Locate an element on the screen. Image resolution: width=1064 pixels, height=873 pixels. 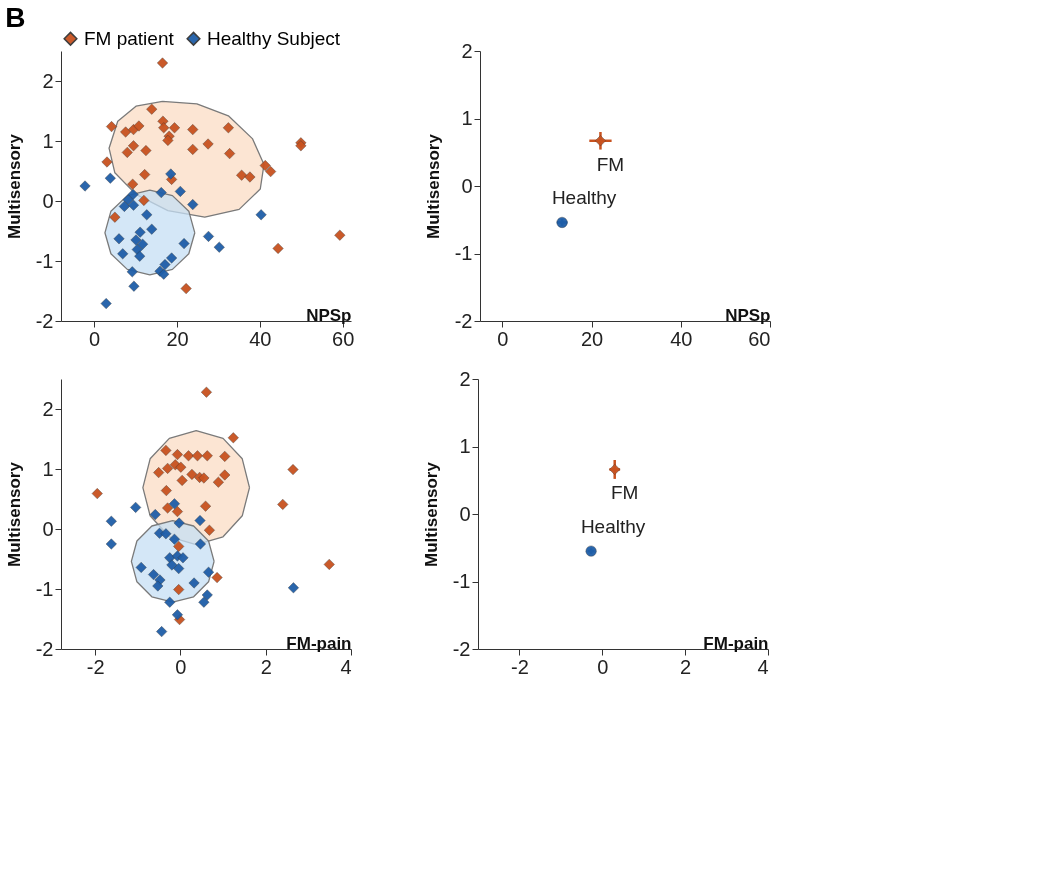
text: B is located at coordinates (15, 17).